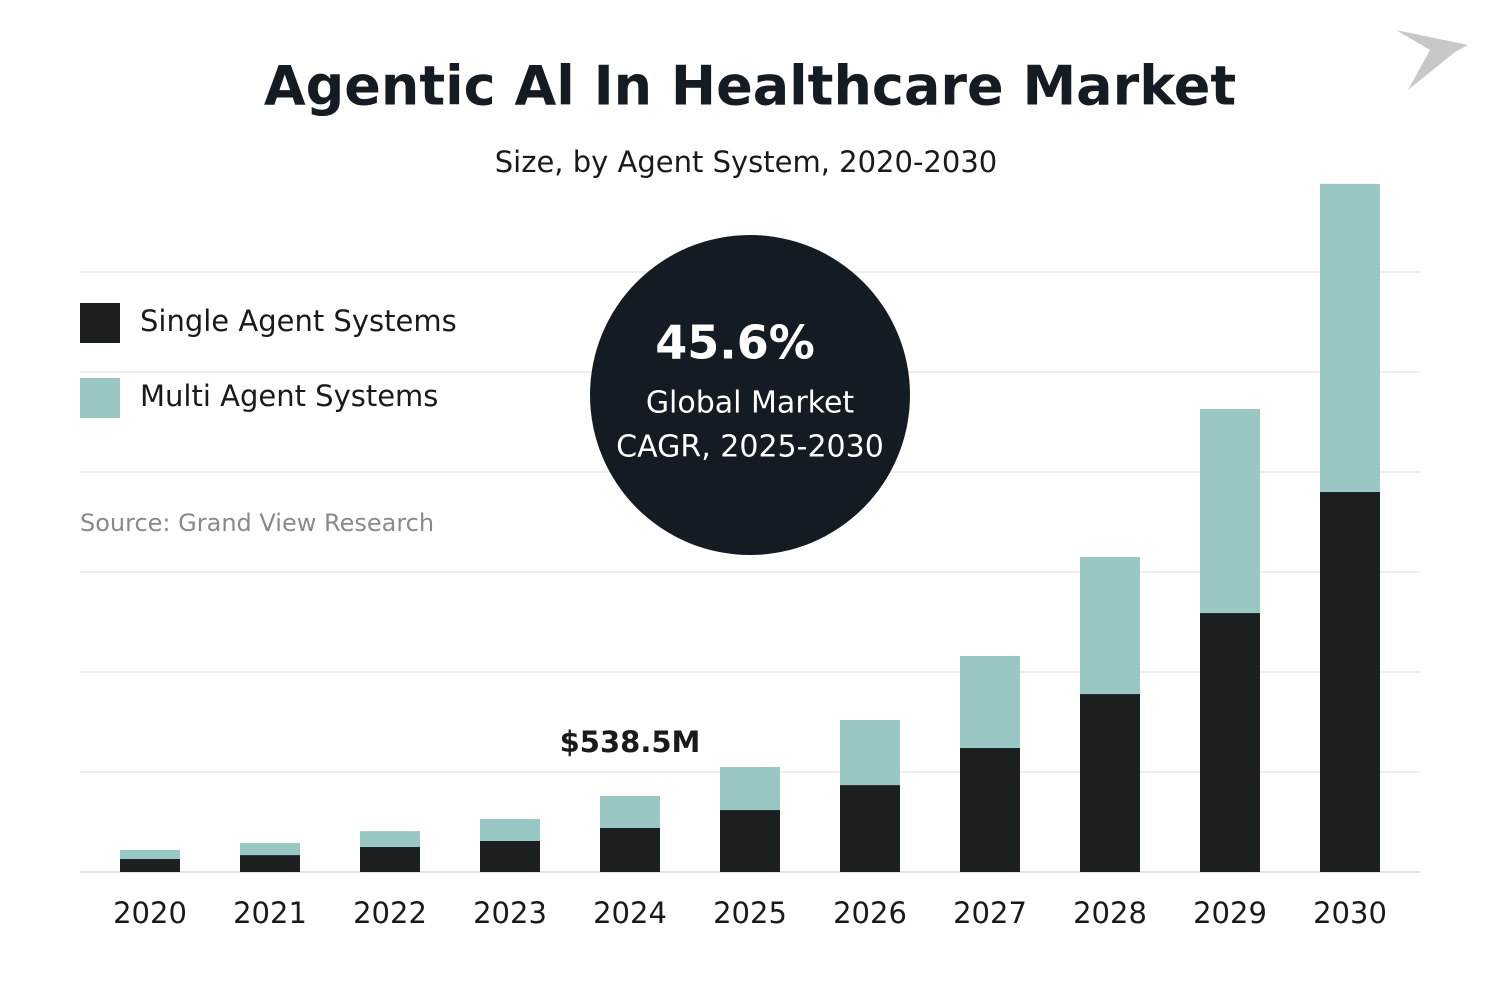 This screenshot has height=996, width=1500. Describe the element at coordinates (750, 86) in the screenshot. I see `chart-title: Agentic Al In Healthcare Market` at that location.